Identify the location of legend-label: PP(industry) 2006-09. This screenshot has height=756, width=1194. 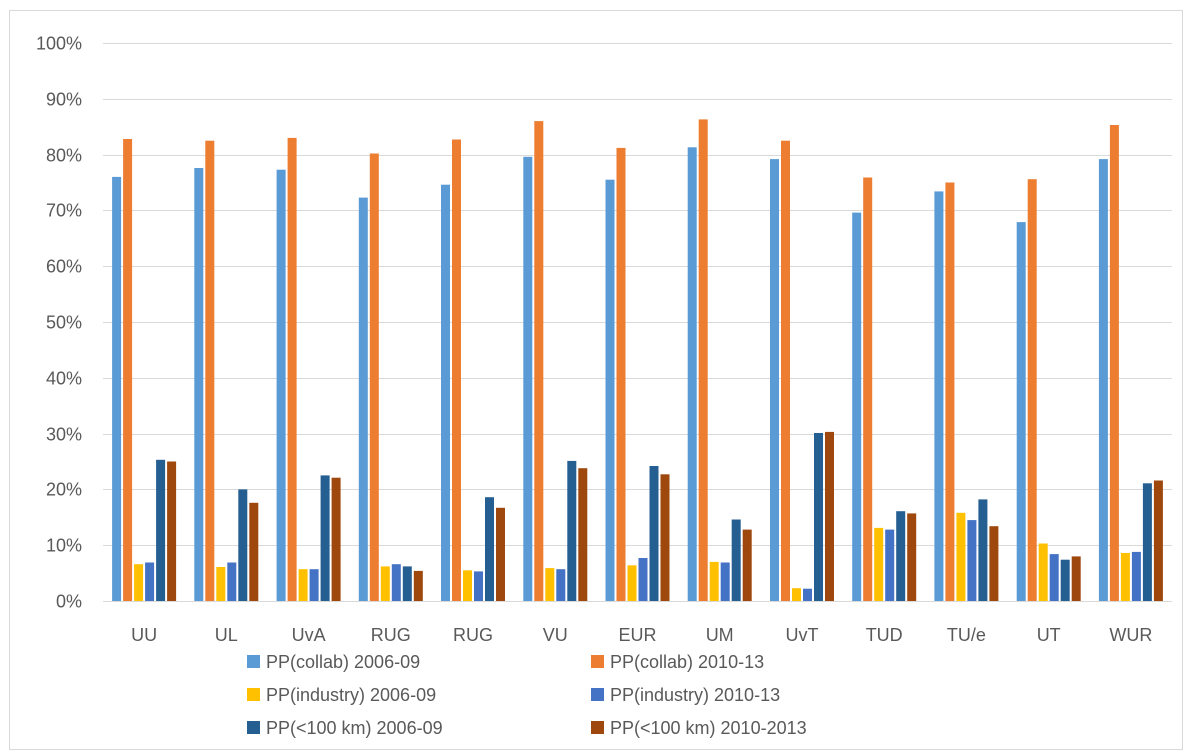
(351, 695).